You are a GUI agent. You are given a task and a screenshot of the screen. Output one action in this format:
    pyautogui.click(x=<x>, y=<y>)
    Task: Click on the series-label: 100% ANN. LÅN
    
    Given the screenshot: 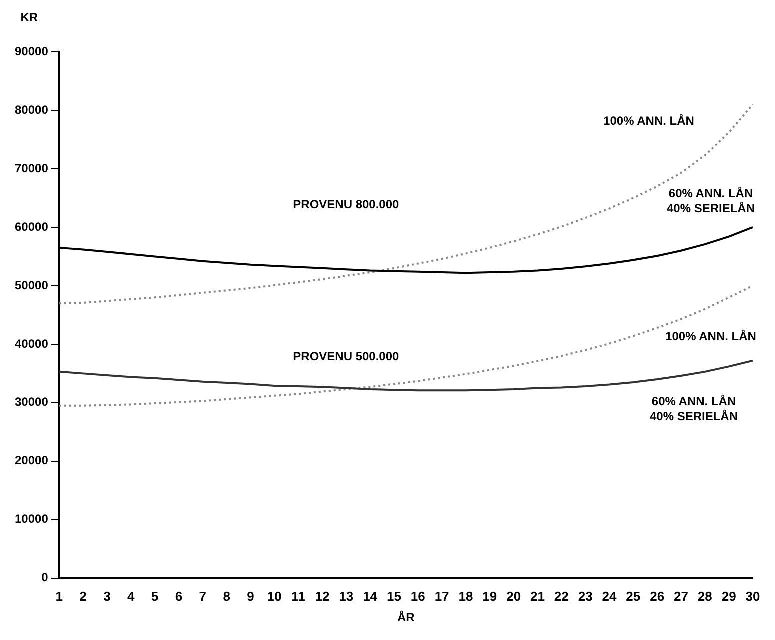 What is the action you would take?
    pyautogui.click(x=711, y=336)
    